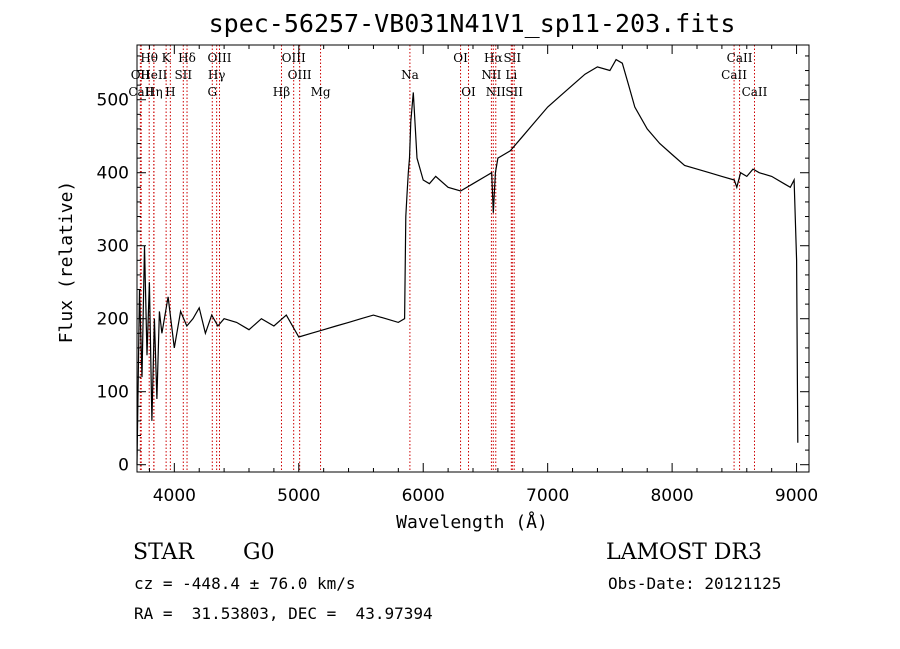 The height and width of the screenshot is (649, 900). What do you see at coordinates (113, 101) in the screenshot?
I see `y-tick-label-5: 500` at bounding box center [113, 101].